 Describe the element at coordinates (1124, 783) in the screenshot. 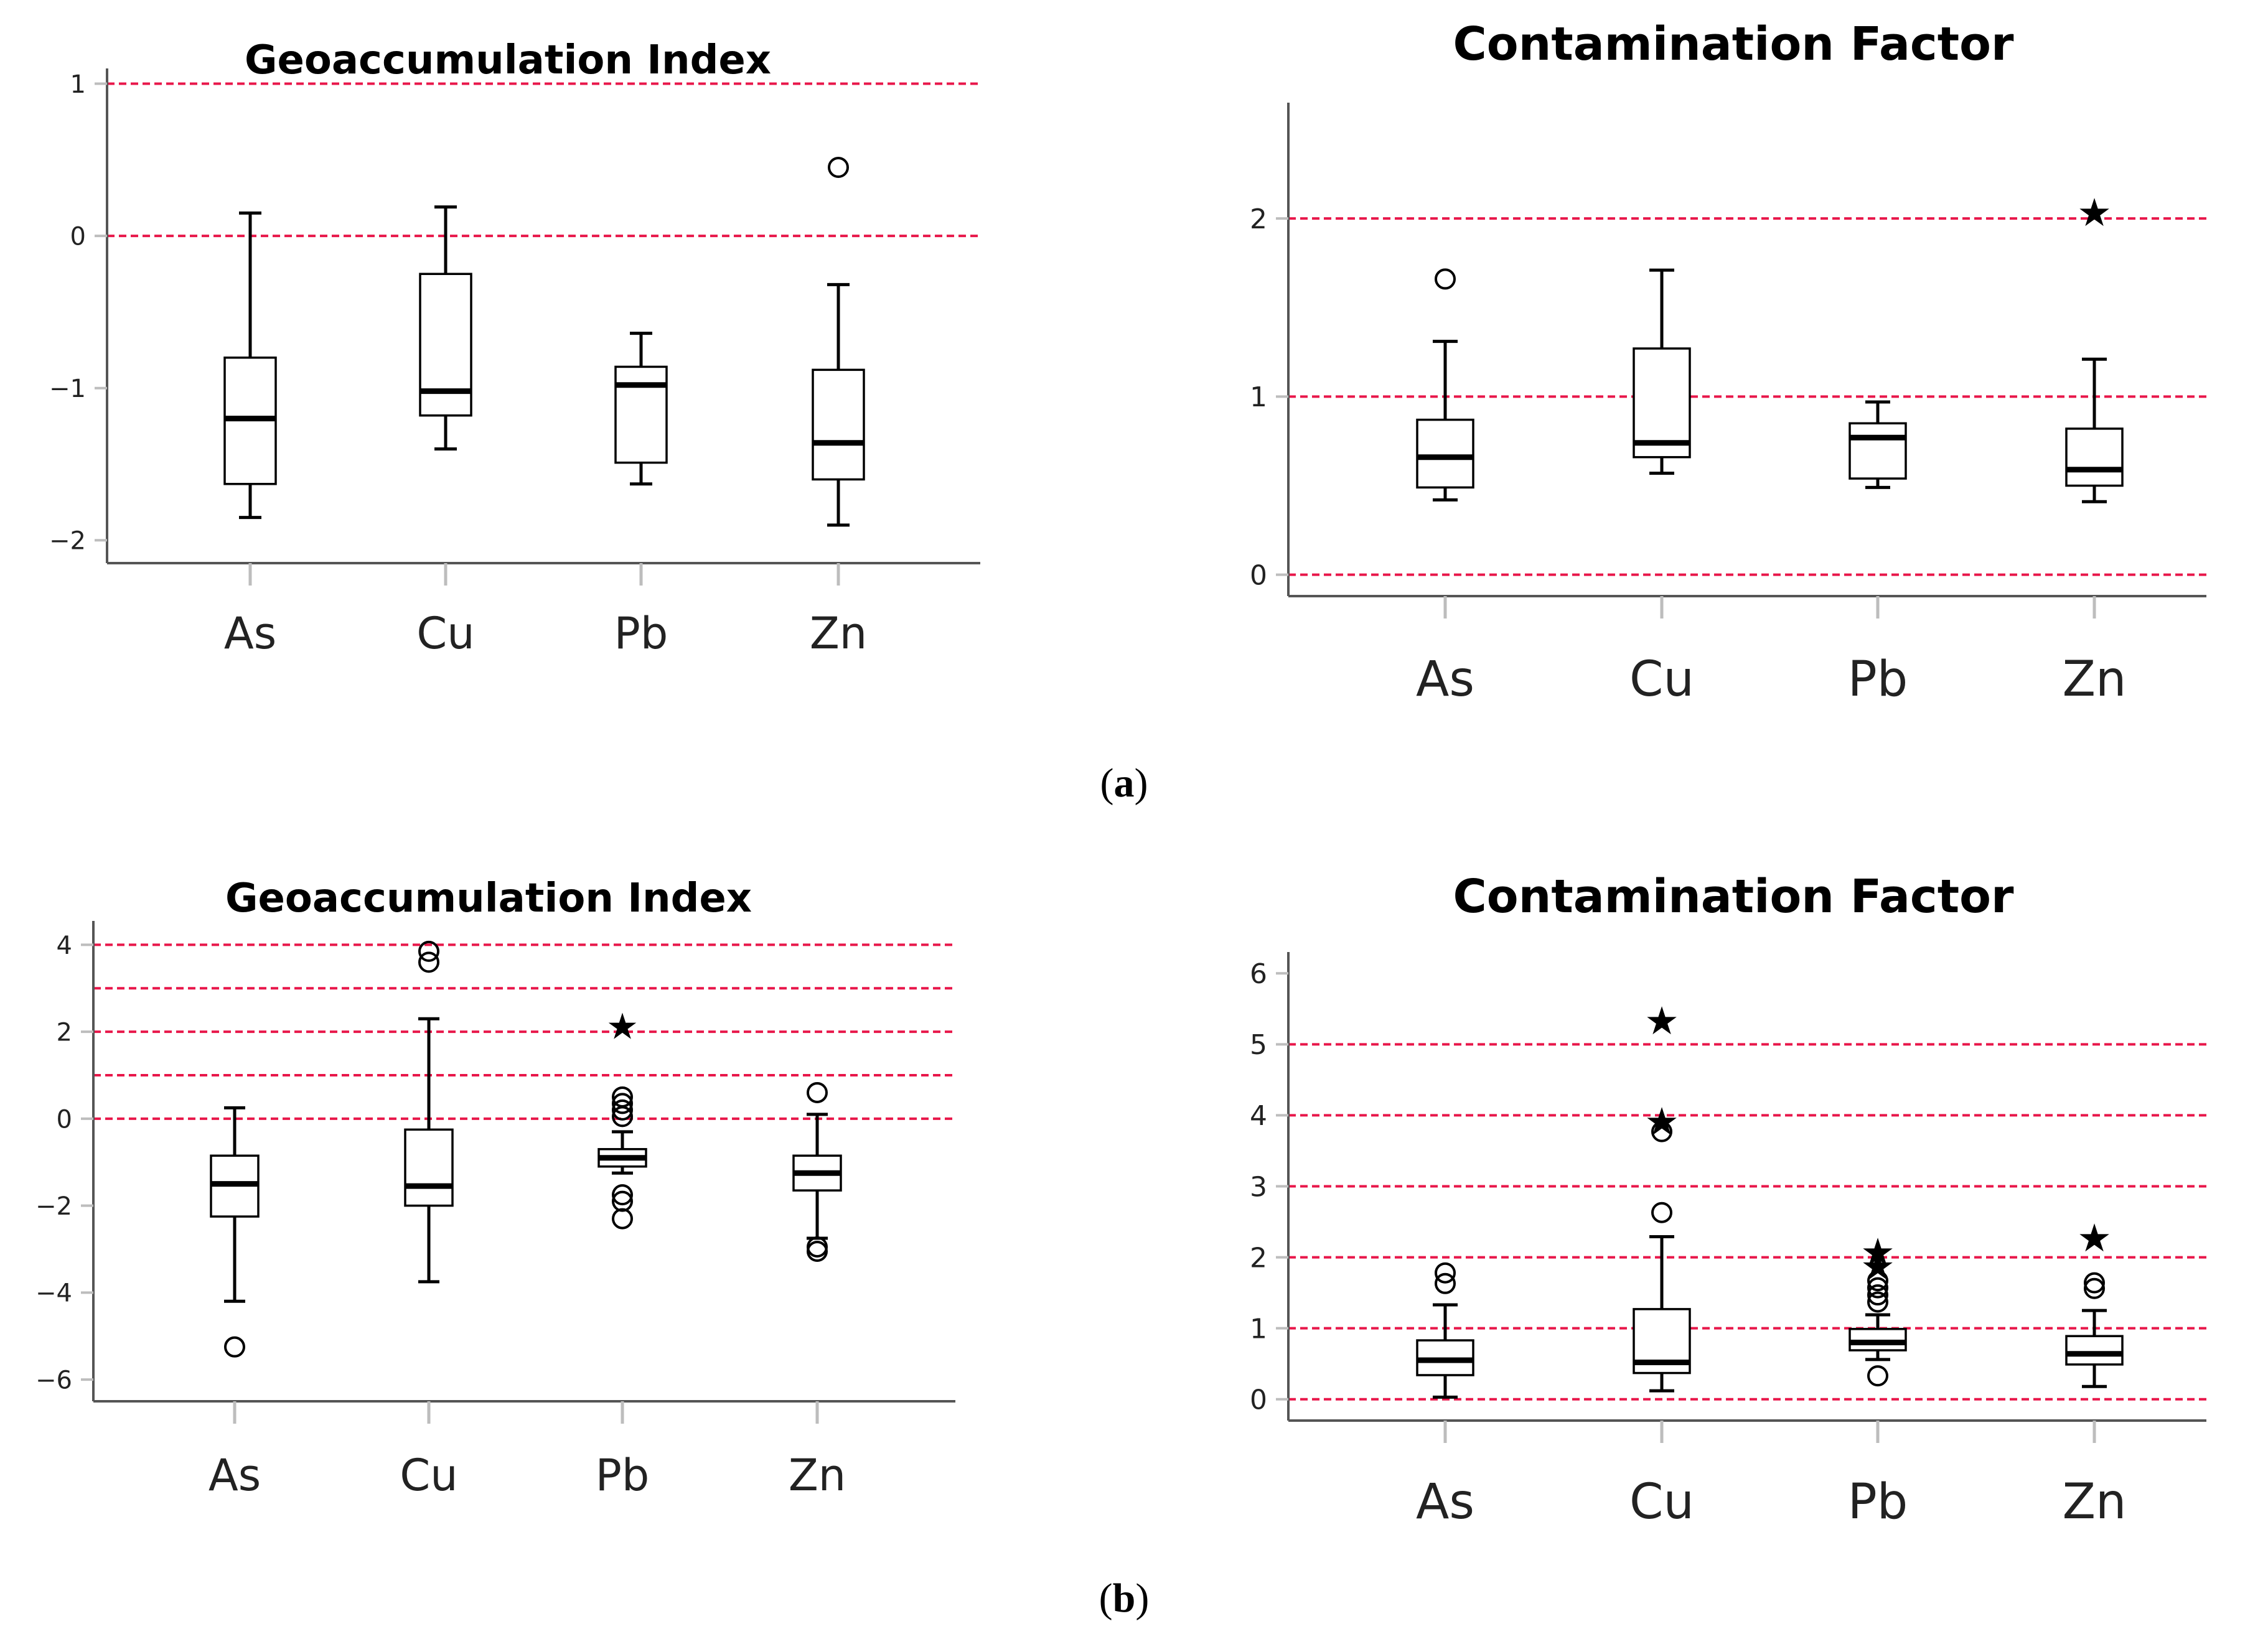

I see `panel-label-a: (a)` at that location.